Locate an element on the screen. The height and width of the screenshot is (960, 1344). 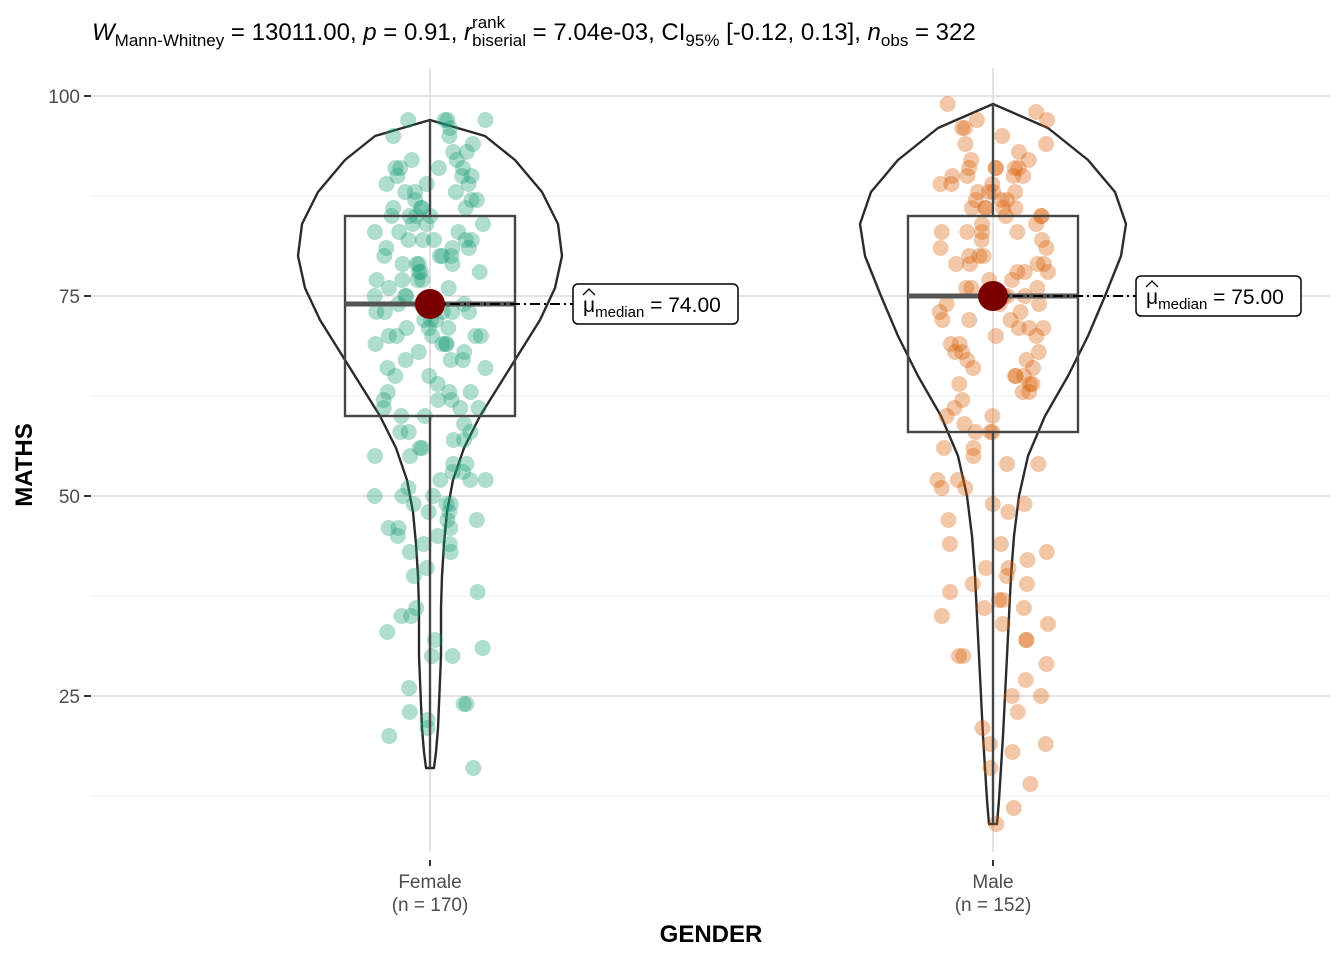
y-tick-label: 50 is located at coordinates (69, 497).